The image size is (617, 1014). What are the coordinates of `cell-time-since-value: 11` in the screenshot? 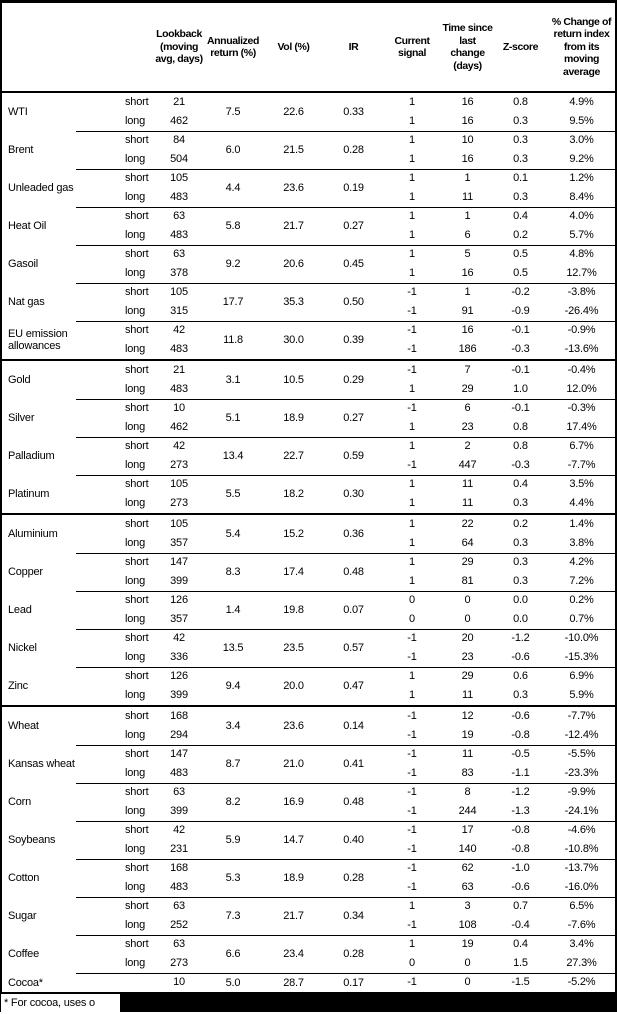 It's located at (467, 484).